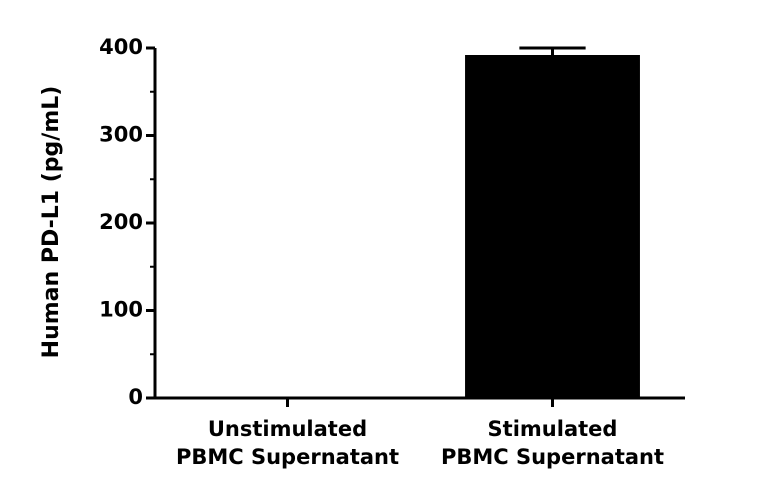 The height and width of the screenshot is (499, 768). What do you see at coordinates (135, 397) in the screenshot?
I see `y-tick-label: 0` at bounding box center [135, 397].